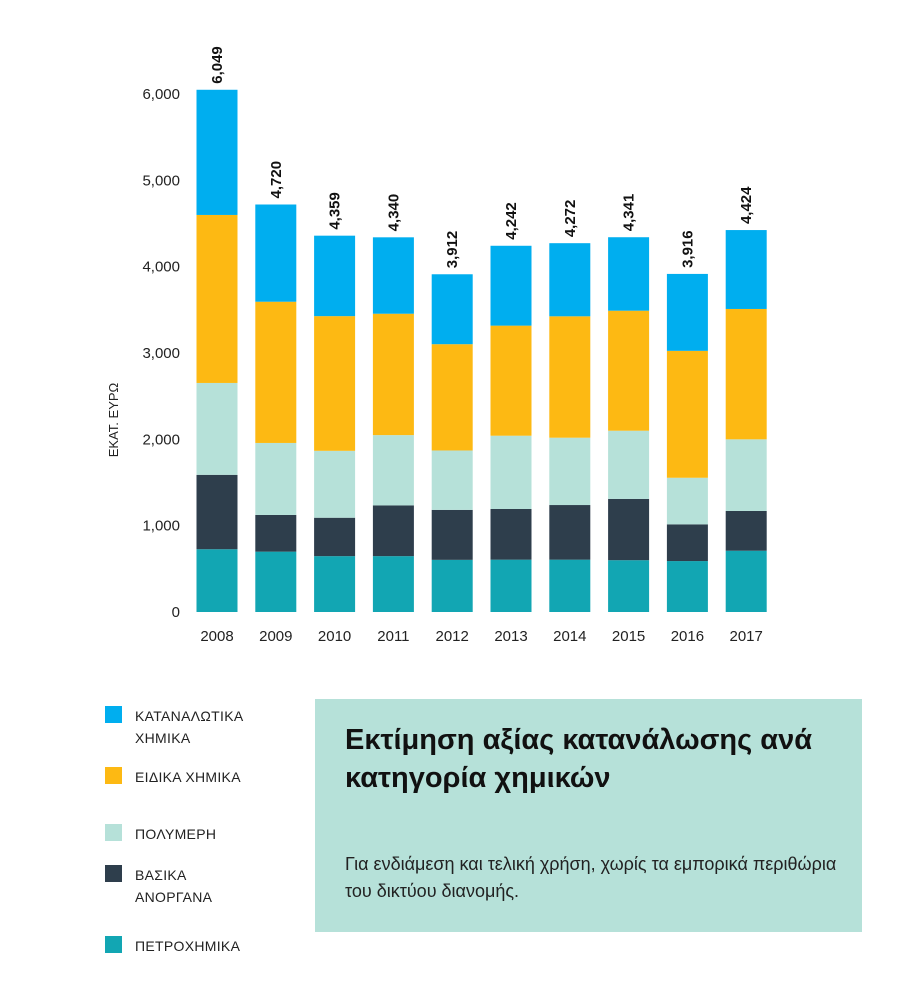  Describe the element at coordinates (276, 180) in the screenshot. I see `total-data-label: 4,720` at that location.